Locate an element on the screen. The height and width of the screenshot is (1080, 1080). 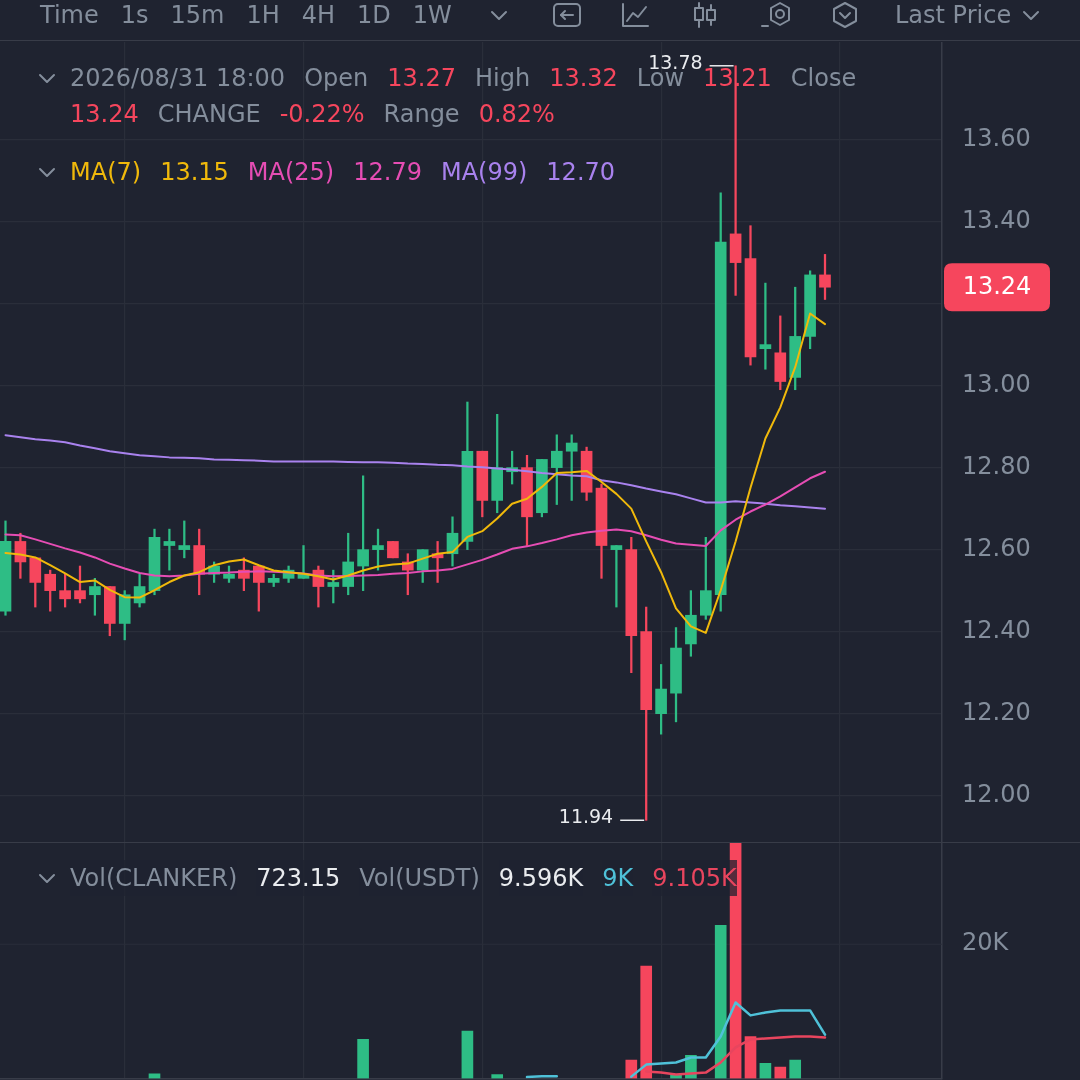
annotation: High is located at coordinates (502, 78).